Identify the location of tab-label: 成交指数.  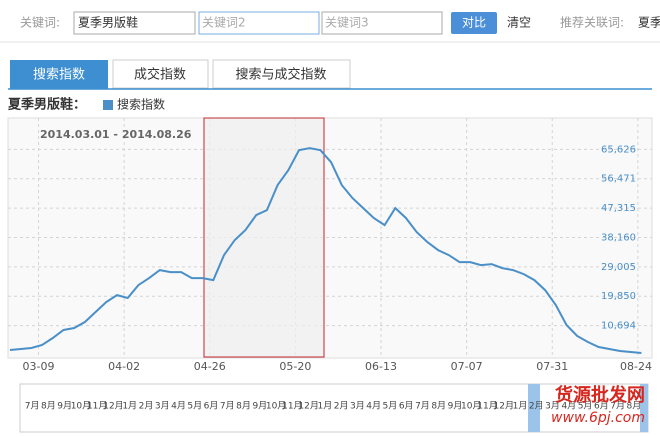
(160, 75).